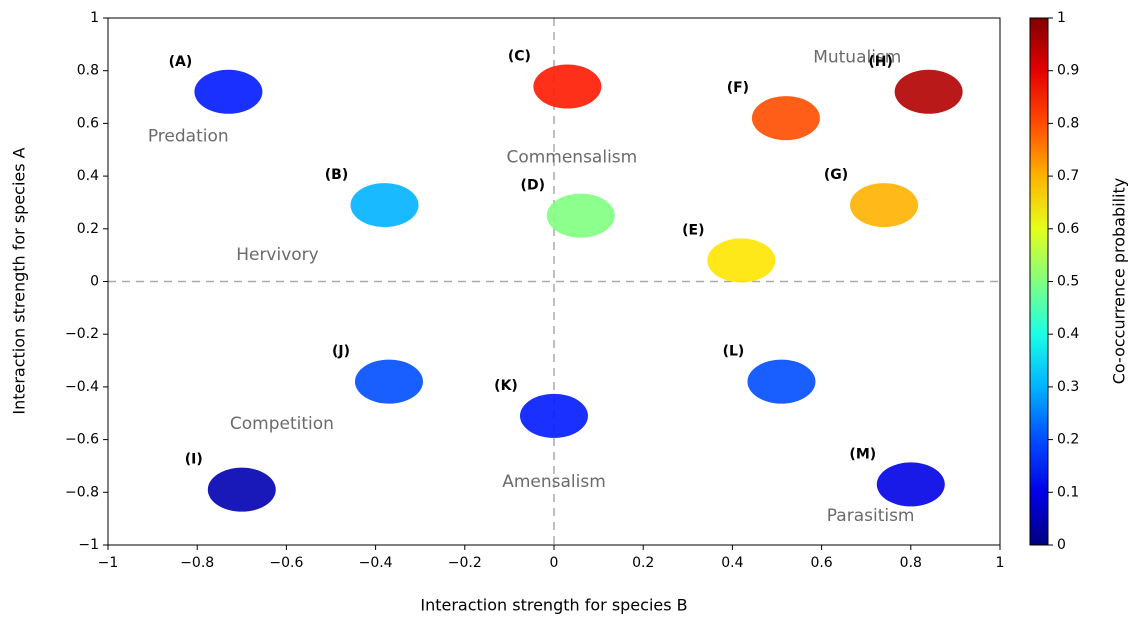 The height and width of the screenshot is (617, 1134). Describe the element at coordinates (1068, 229) in the screenshot. I see `colorbar-tick-label: 0.6` at that location.